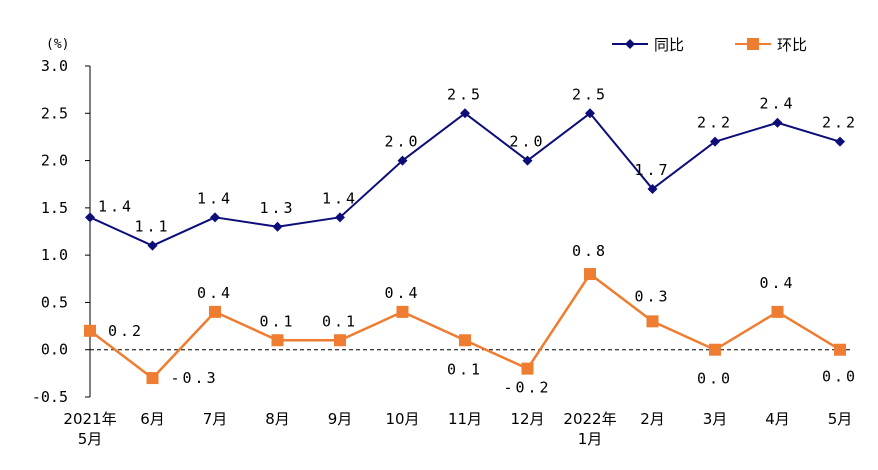 This screenshot has height=470, width=878. What do you see at coordinates (89, 429) in the screenshot?
I see `x-tick-label: 2021年 5月` at bounding box center [89, 429].